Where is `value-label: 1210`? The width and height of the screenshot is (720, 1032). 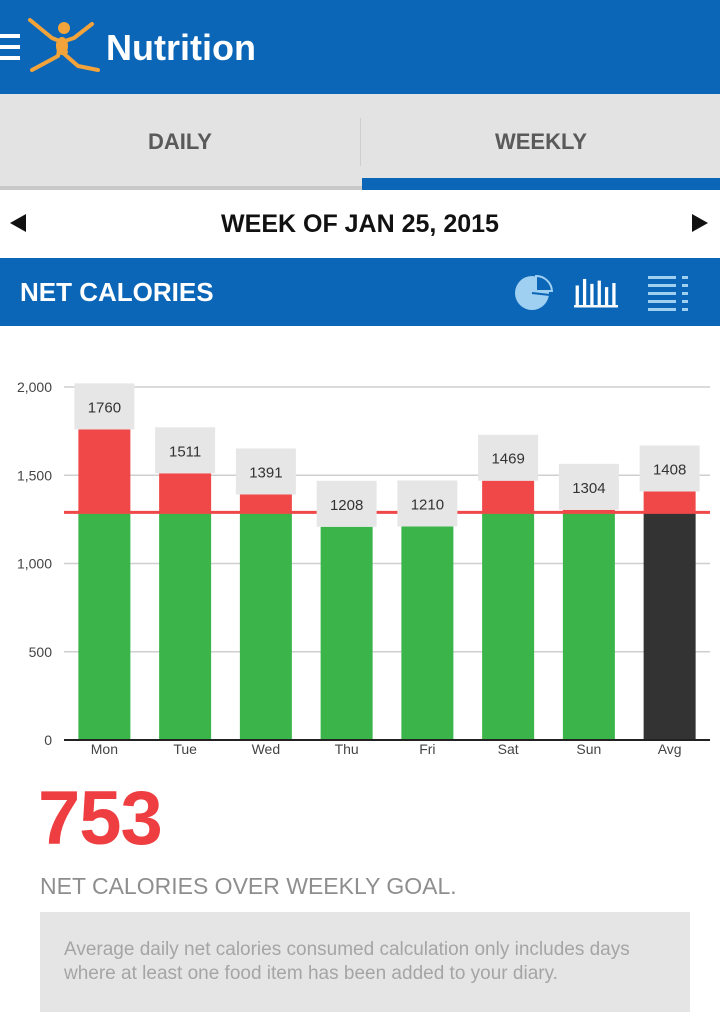 value-label: 1210 is located at coordinates (427, 504).